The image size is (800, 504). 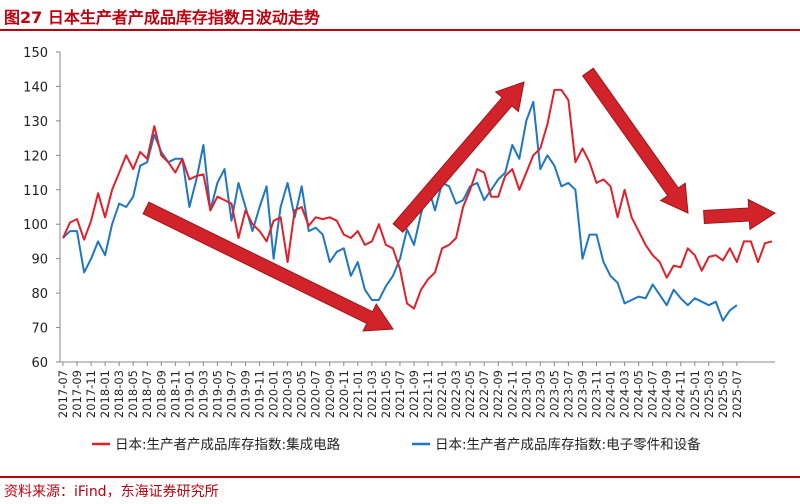 I want to click on x-tick-label: 2023-03, so click(x=540, y=394).